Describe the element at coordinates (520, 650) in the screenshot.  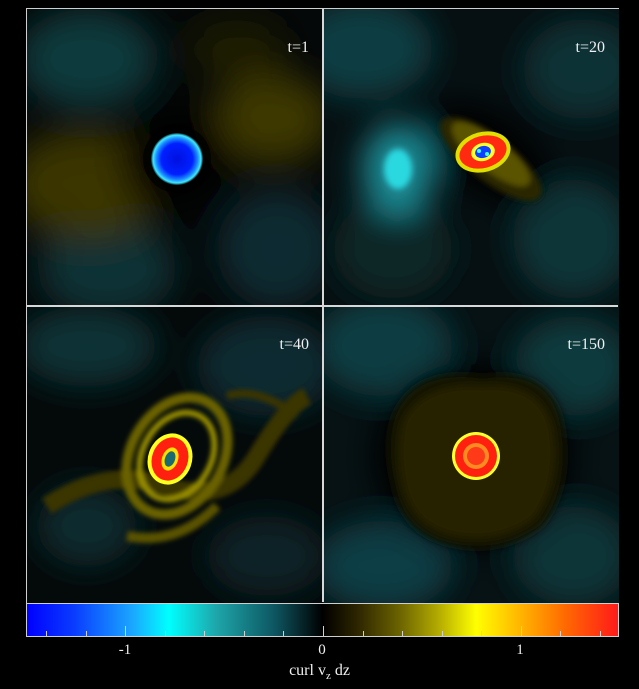
I see `colorbar-tick-label: 1` at that location.